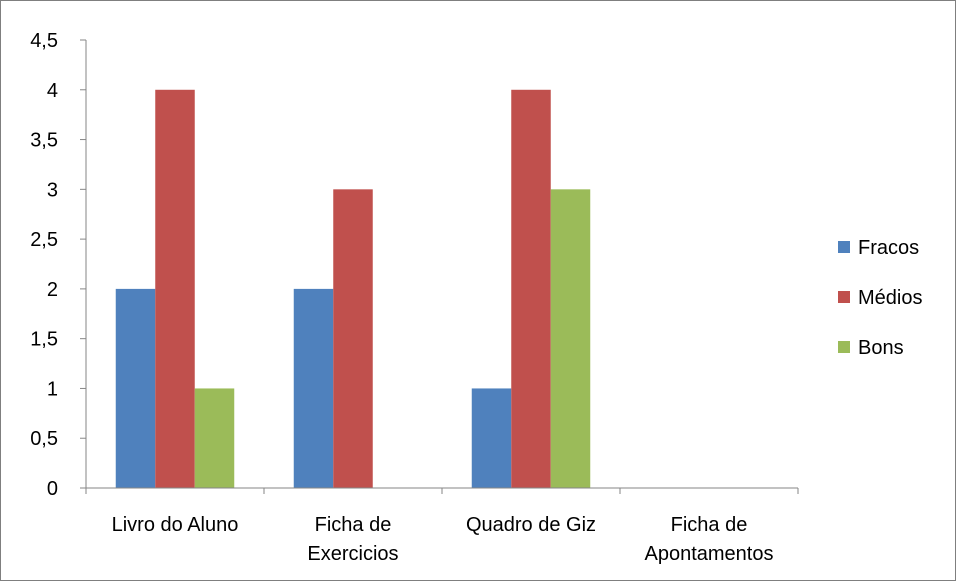 The width and height of the screenshot is (956, 581). I want to click on bar-médios-0, so click(175, 289).